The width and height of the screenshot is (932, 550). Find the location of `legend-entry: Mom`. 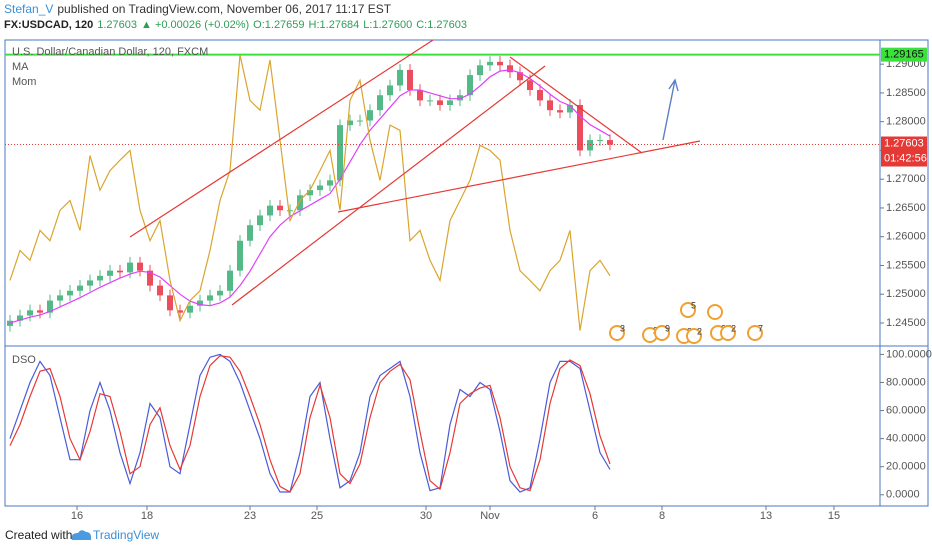

legend-entry: Mom is located at coordinates (24, 82).